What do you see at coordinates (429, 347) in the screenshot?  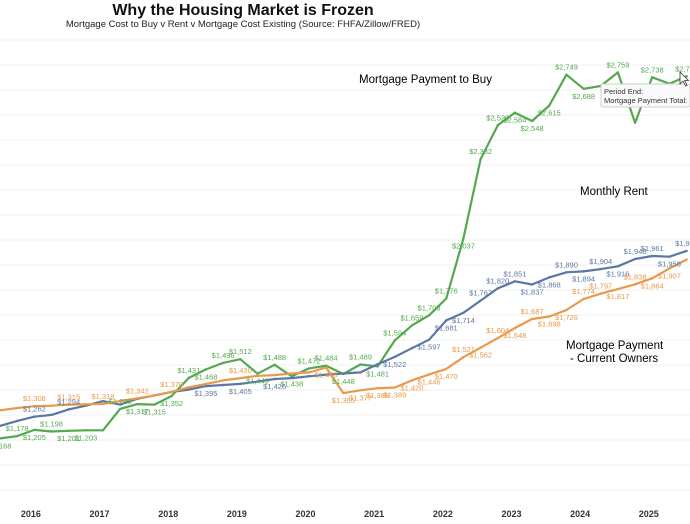 I see `data-label: $1,597` at bounding box center [429, 347].